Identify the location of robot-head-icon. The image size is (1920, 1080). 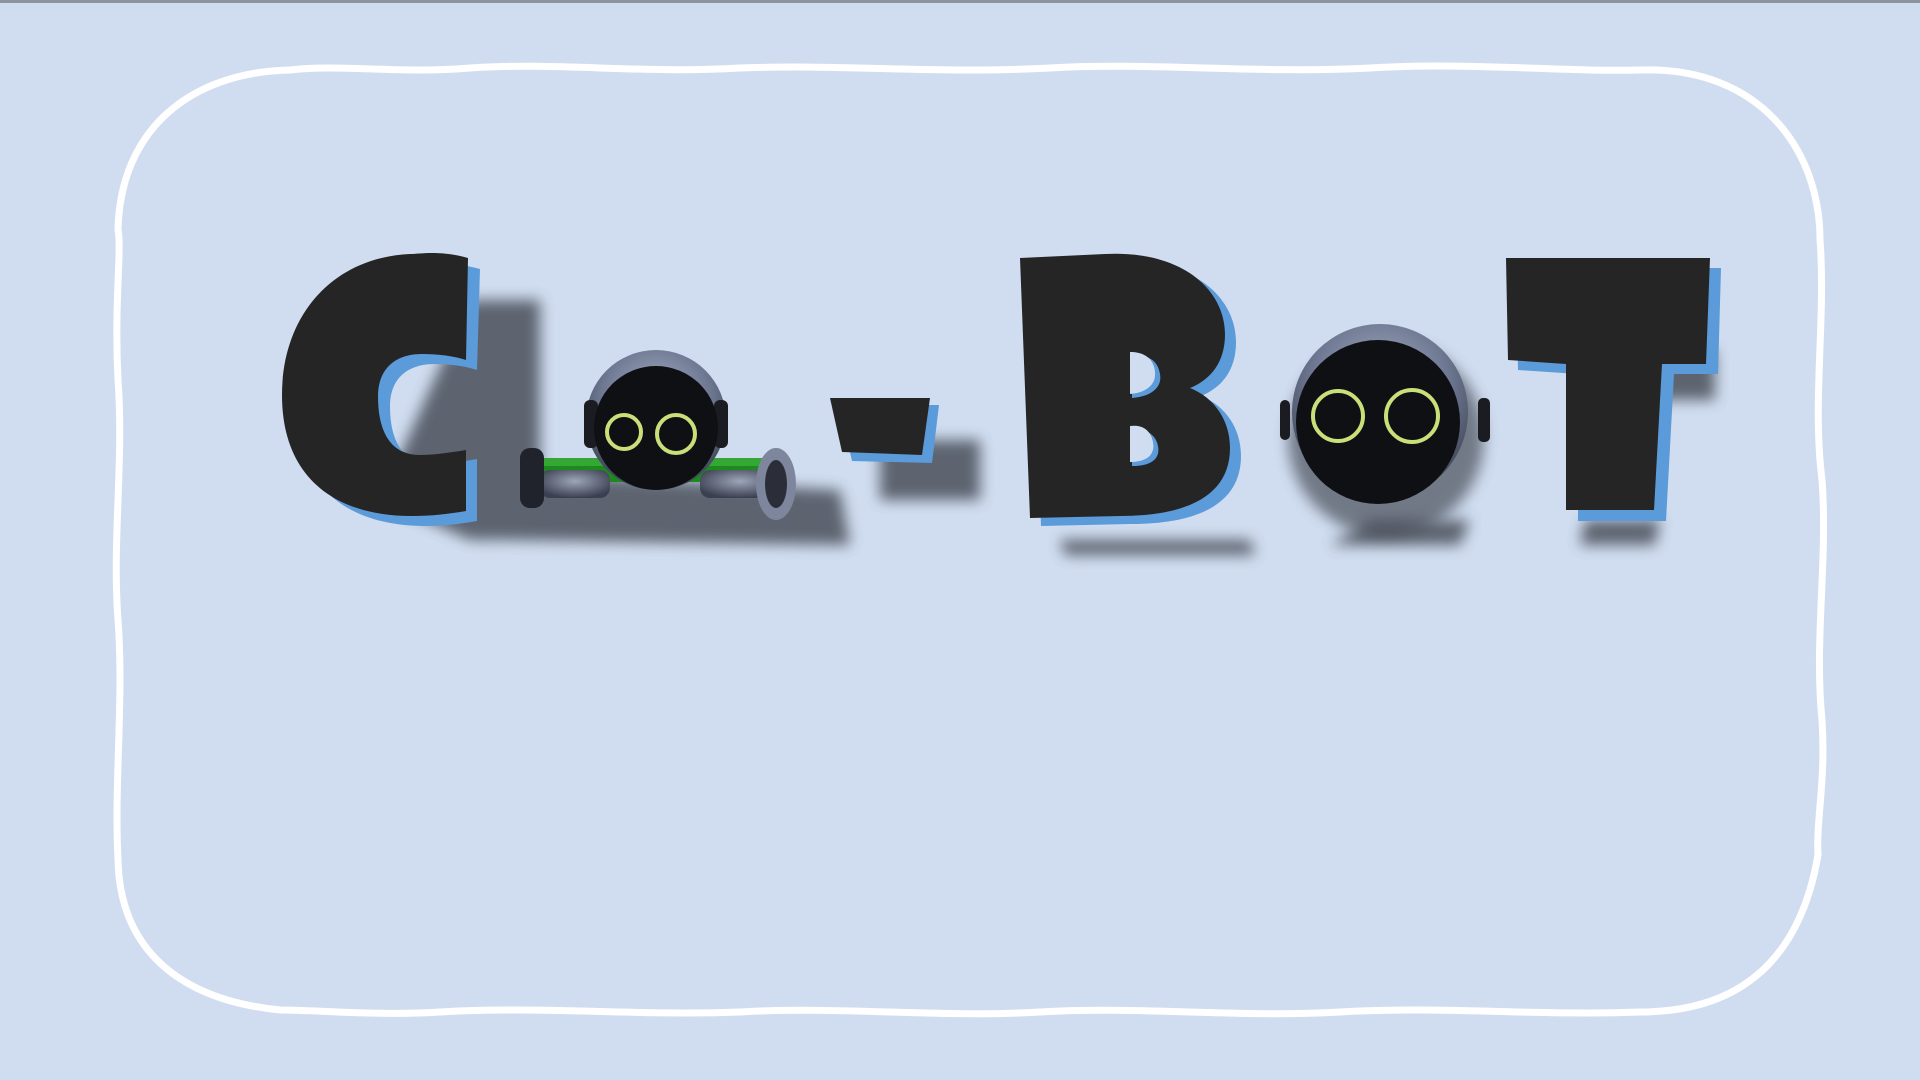
(1385, 430).